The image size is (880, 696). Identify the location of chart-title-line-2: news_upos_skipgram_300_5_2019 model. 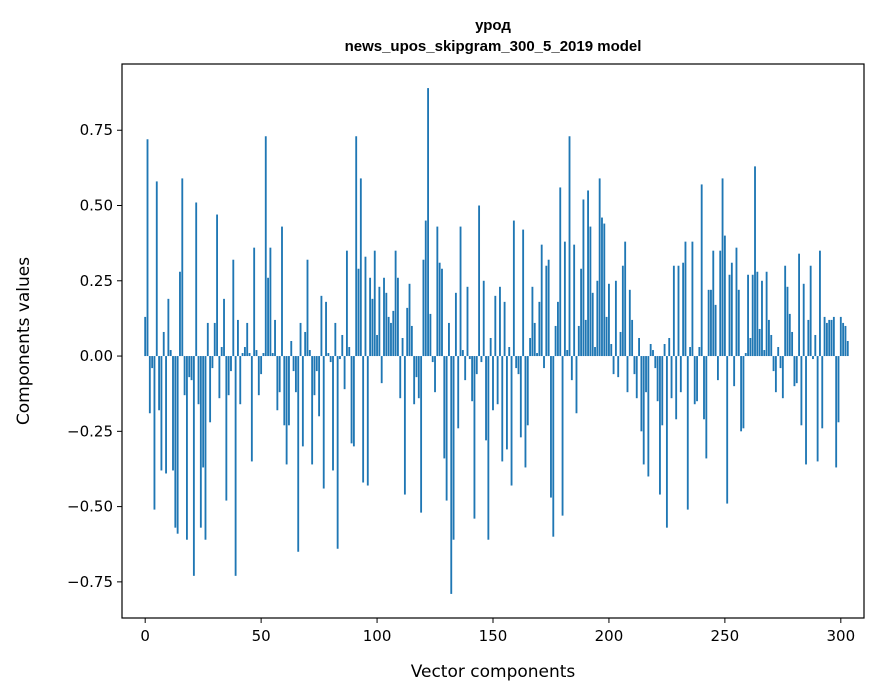
(493, 46).